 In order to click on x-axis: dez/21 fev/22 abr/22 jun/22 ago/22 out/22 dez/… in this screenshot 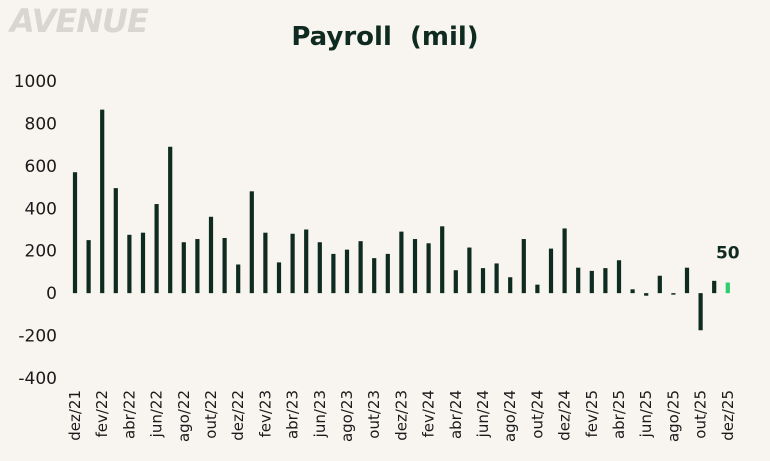, I will do `click(401, 416)`.